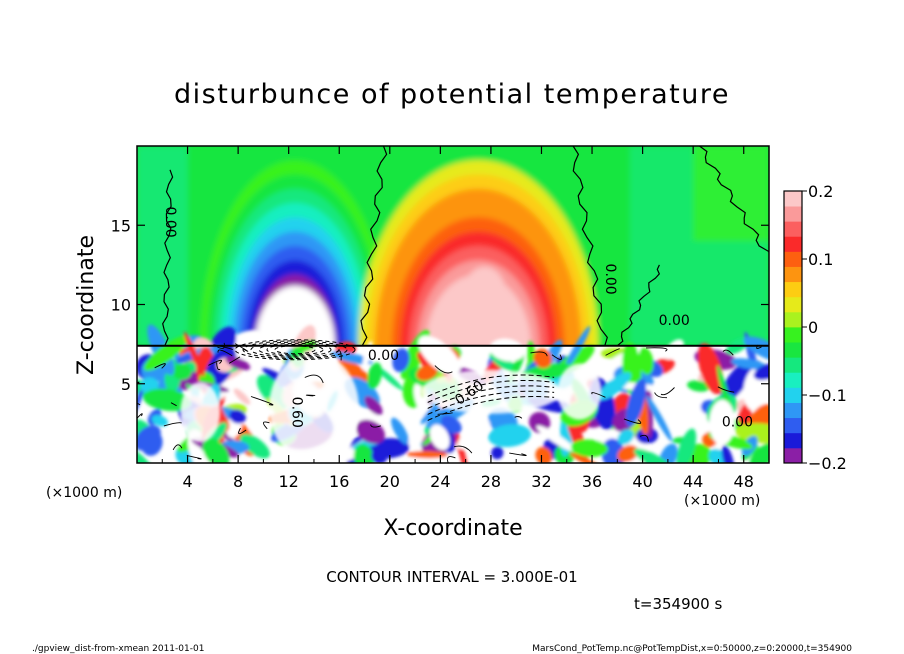 Image resolution: width=904 pixels, height=654 pixels. I want to click on y-axis-label: Z-coordinate, so click(86, 305).